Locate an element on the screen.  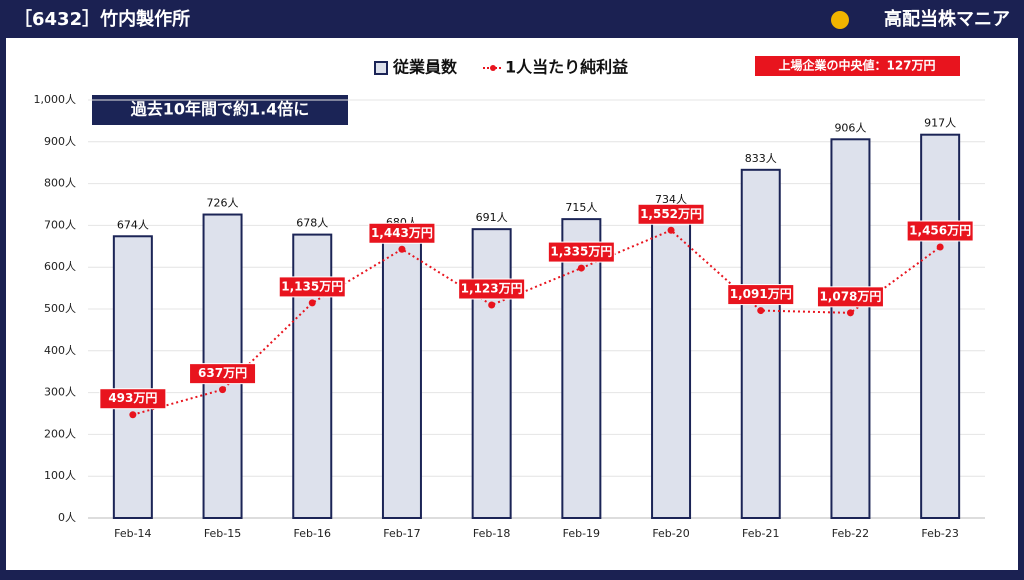
bar-value-label: 833人 is located at coordinates (761, 158).